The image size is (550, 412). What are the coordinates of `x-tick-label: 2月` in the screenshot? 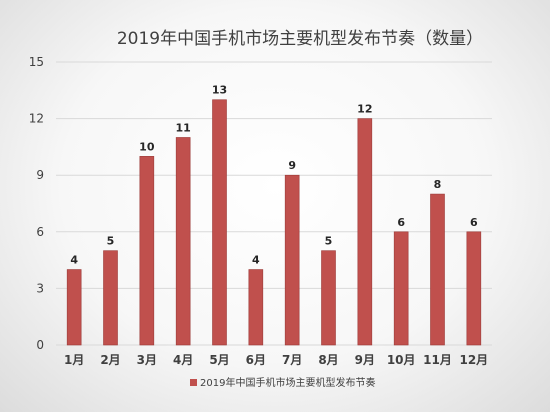 It's located at (110, 360).